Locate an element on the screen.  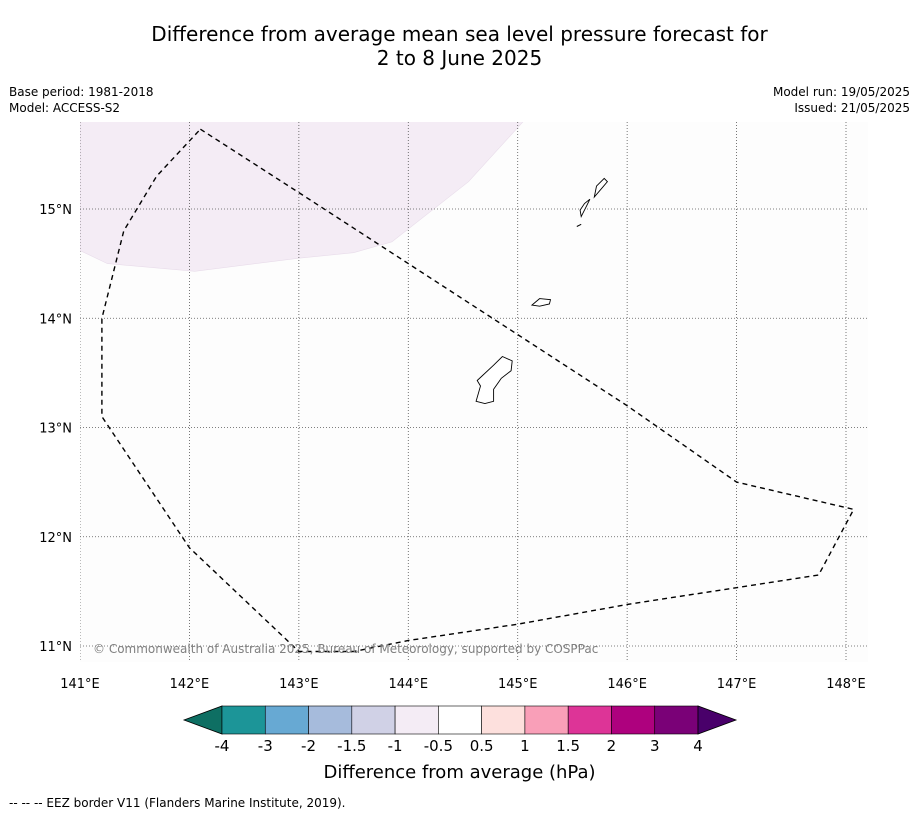
lat-tick-label: 15°N is located at coordinates (55, 210).